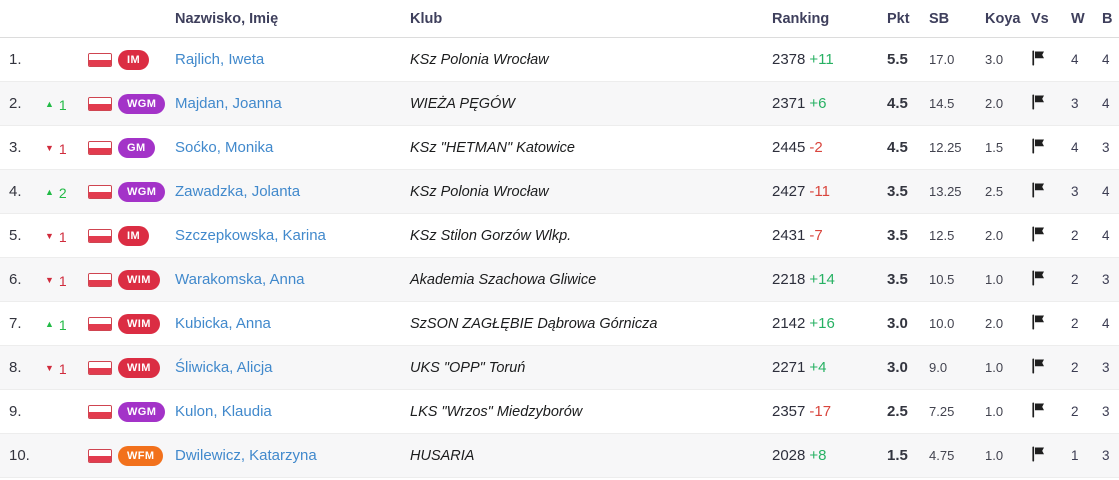 This screenshot has width=1119, height=480. Describe the element at coordinates (821, 59) in the screenshot. I see `rating-change: +11` at that location.